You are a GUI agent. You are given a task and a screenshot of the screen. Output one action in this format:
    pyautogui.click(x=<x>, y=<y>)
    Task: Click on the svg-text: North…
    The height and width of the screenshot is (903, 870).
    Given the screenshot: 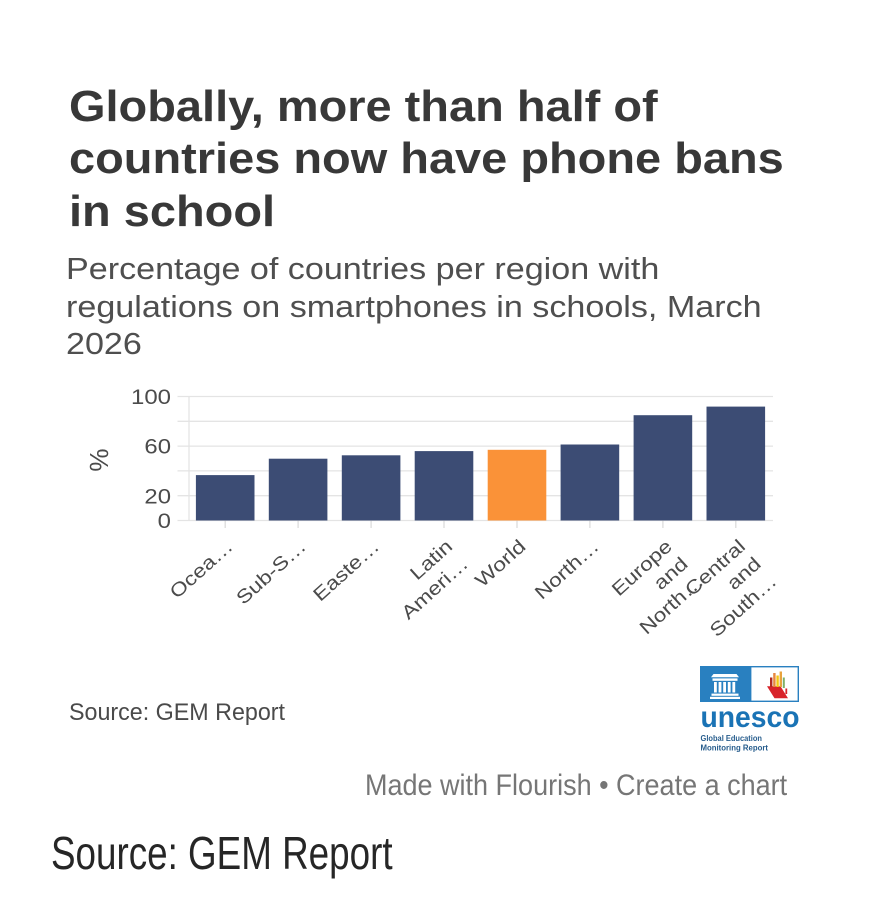 What is the action you would take?
    pyautogui.click(x=567, y=570)
    